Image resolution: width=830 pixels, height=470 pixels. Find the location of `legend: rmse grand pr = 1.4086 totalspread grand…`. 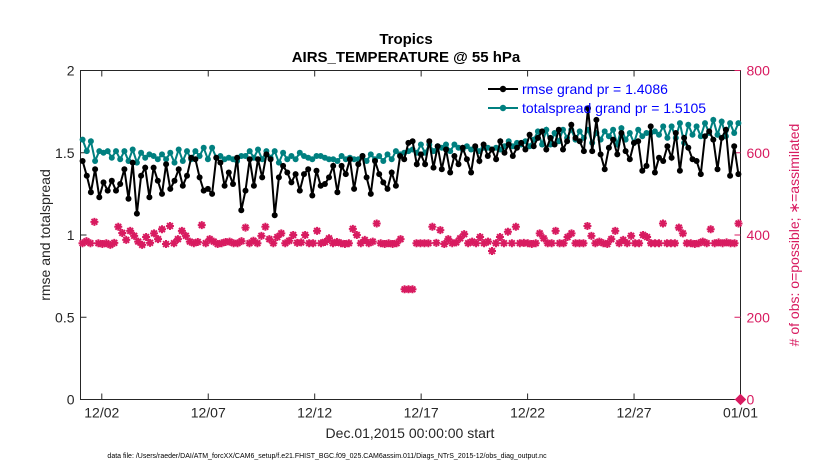

legend: rmse grand pr = 1.4086 totalspread grand… is located at coordinates (597, 98).